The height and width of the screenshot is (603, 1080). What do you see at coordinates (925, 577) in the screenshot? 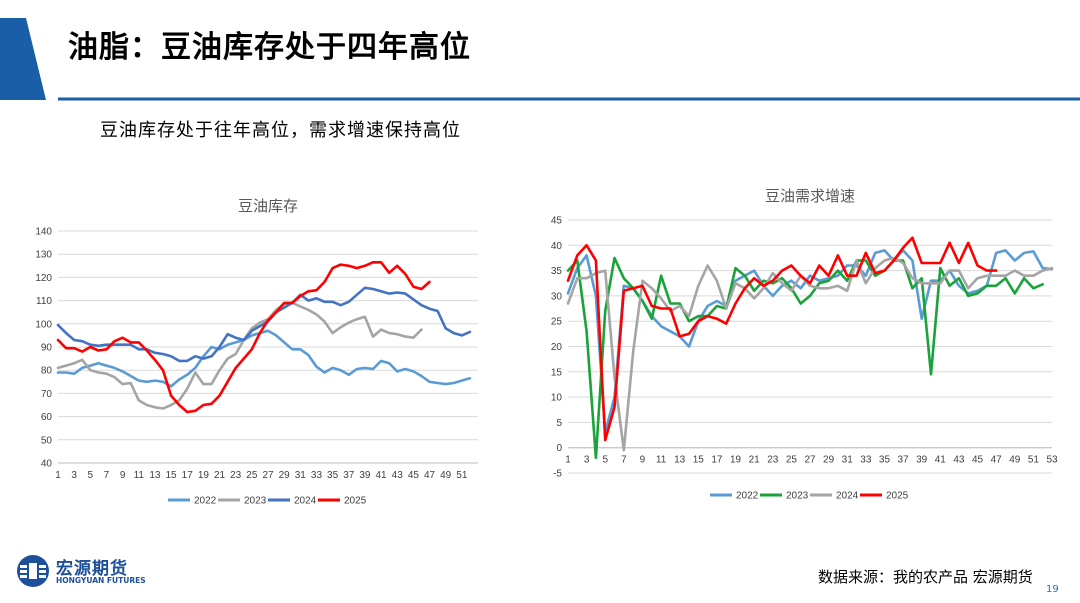
I see `data-source-note: 数据来源：我的农产品 宏源期货` at bounding box center [925, 577].